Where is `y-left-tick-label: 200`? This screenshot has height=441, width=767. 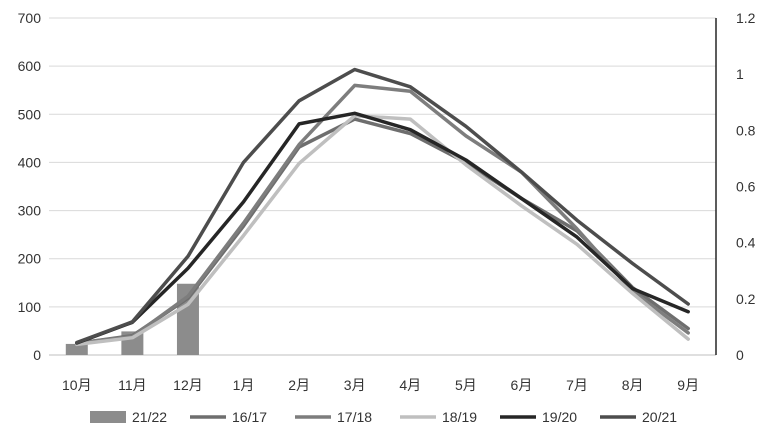 y-left-tick-label: 200 is located at coordinates (30, 259).